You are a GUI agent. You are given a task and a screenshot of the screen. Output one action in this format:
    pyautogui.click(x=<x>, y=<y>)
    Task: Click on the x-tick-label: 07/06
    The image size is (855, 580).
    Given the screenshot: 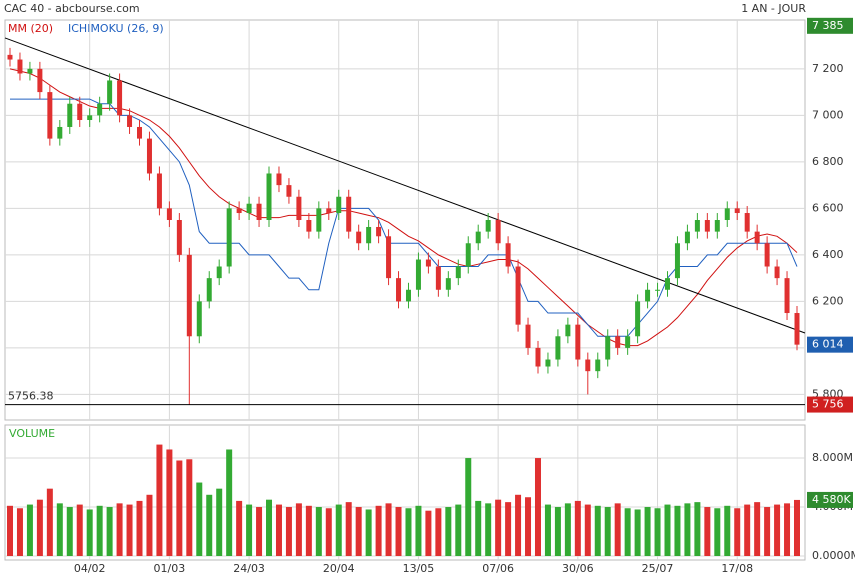 What is the action you would take?
    pyautogui.click(x=498, y=568)
    